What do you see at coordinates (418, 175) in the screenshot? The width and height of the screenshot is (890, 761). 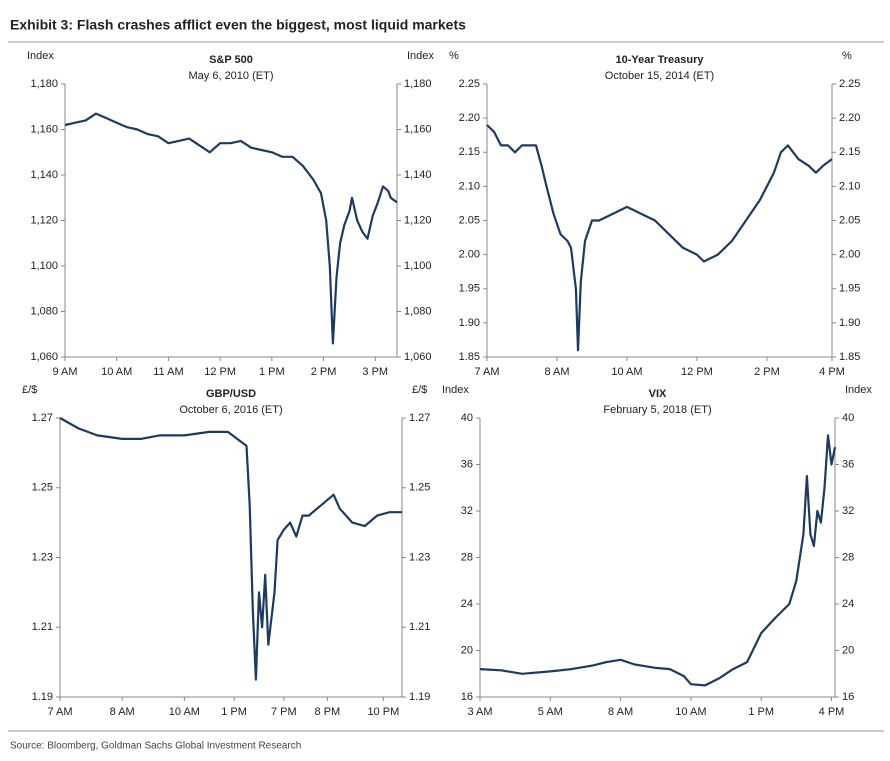 I see `y2-tick-label: 1,140` at bounding box center [418, 175].